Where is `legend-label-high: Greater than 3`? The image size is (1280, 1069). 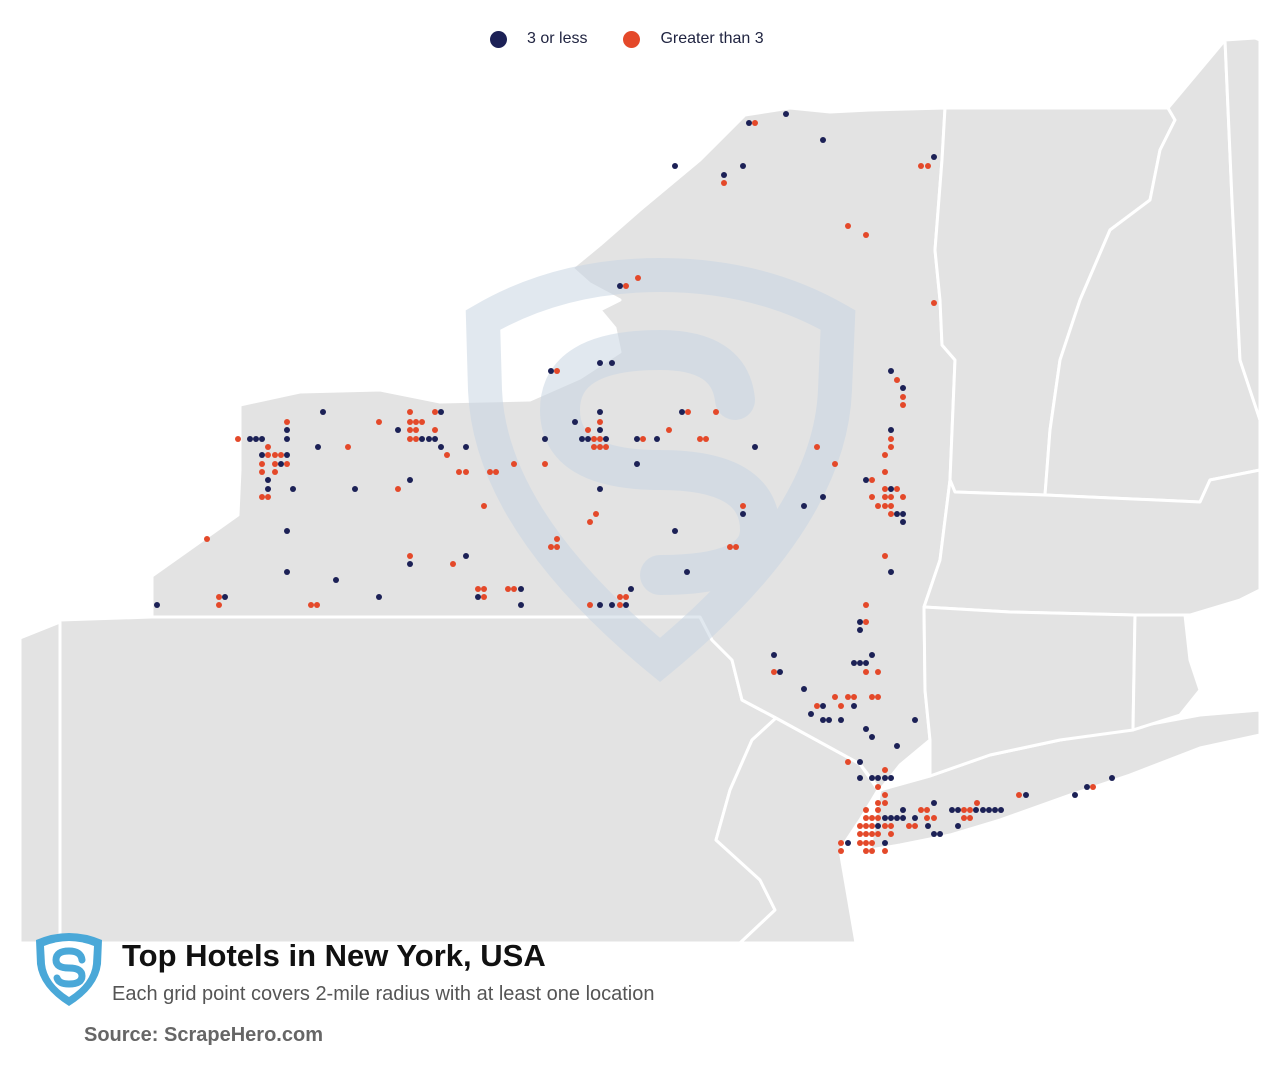
legend-label-high: Greater than 3 is located at coordinates (712, 38).